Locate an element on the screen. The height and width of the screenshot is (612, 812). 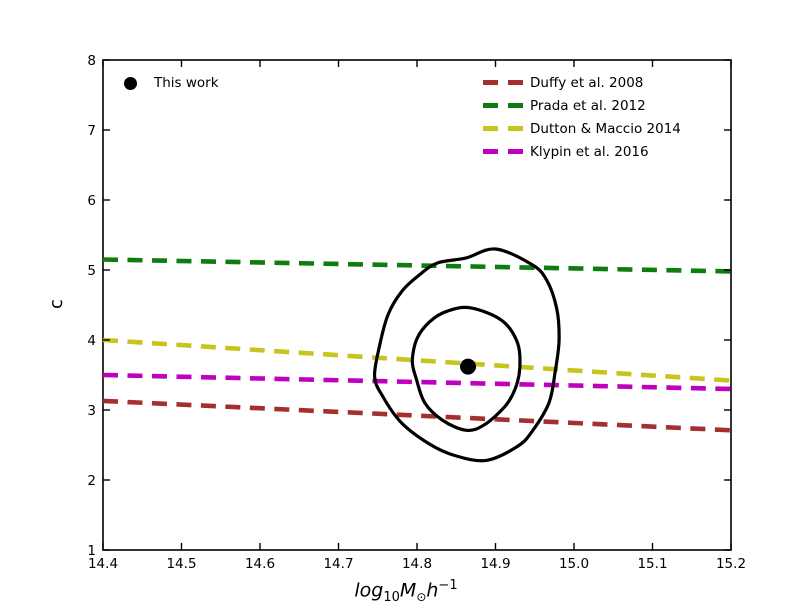
y-tick-label: 6 is located at coordinates (91, 201).